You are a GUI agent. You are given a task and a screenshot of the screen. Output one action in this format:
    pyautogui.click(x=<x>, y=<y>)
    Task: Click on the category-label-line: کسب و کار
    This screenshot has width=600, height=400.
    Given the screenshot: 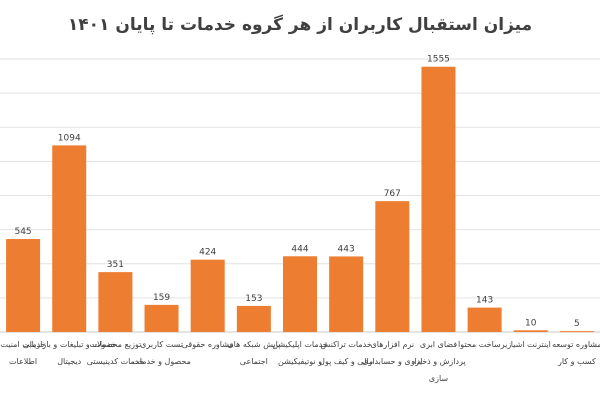 What is the action you would take?
    pyautogui.click(x=576, y=361)
    